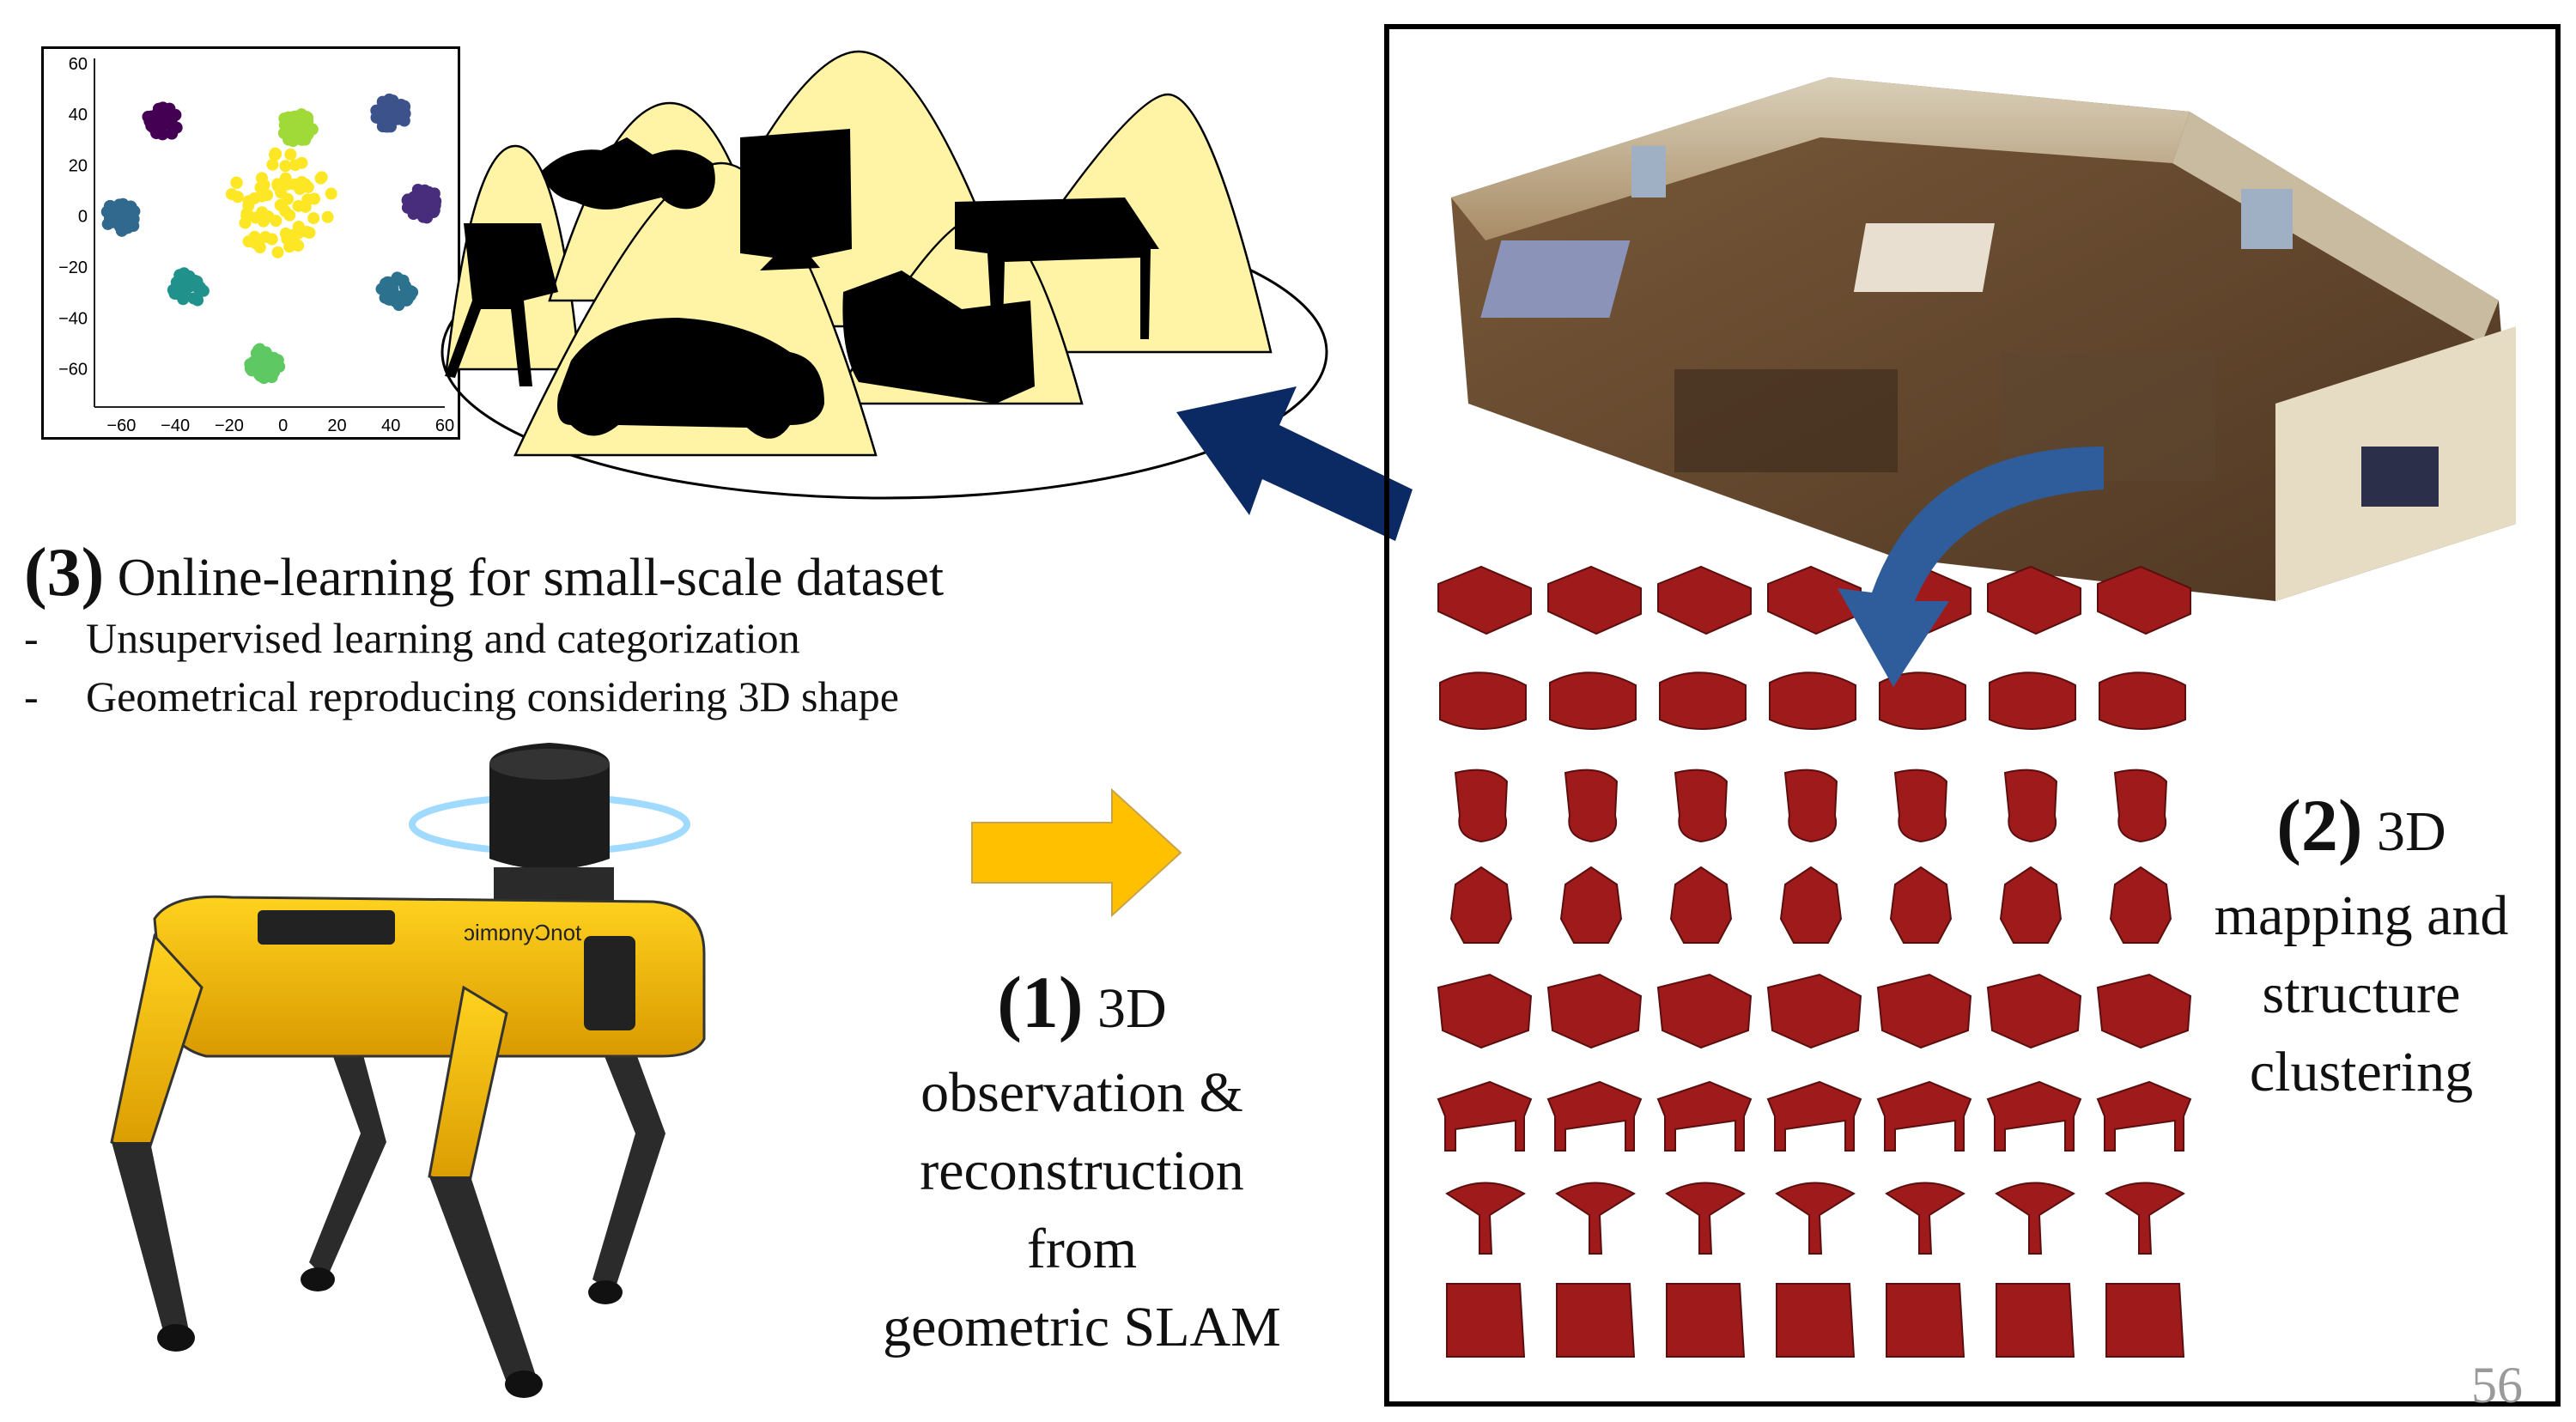 This screenshot has height=1422, width=2576. Describe the element at coordinates (1082, 1326) in the screenshot. I see `step1-line-4: geometric SLAM` at that location.